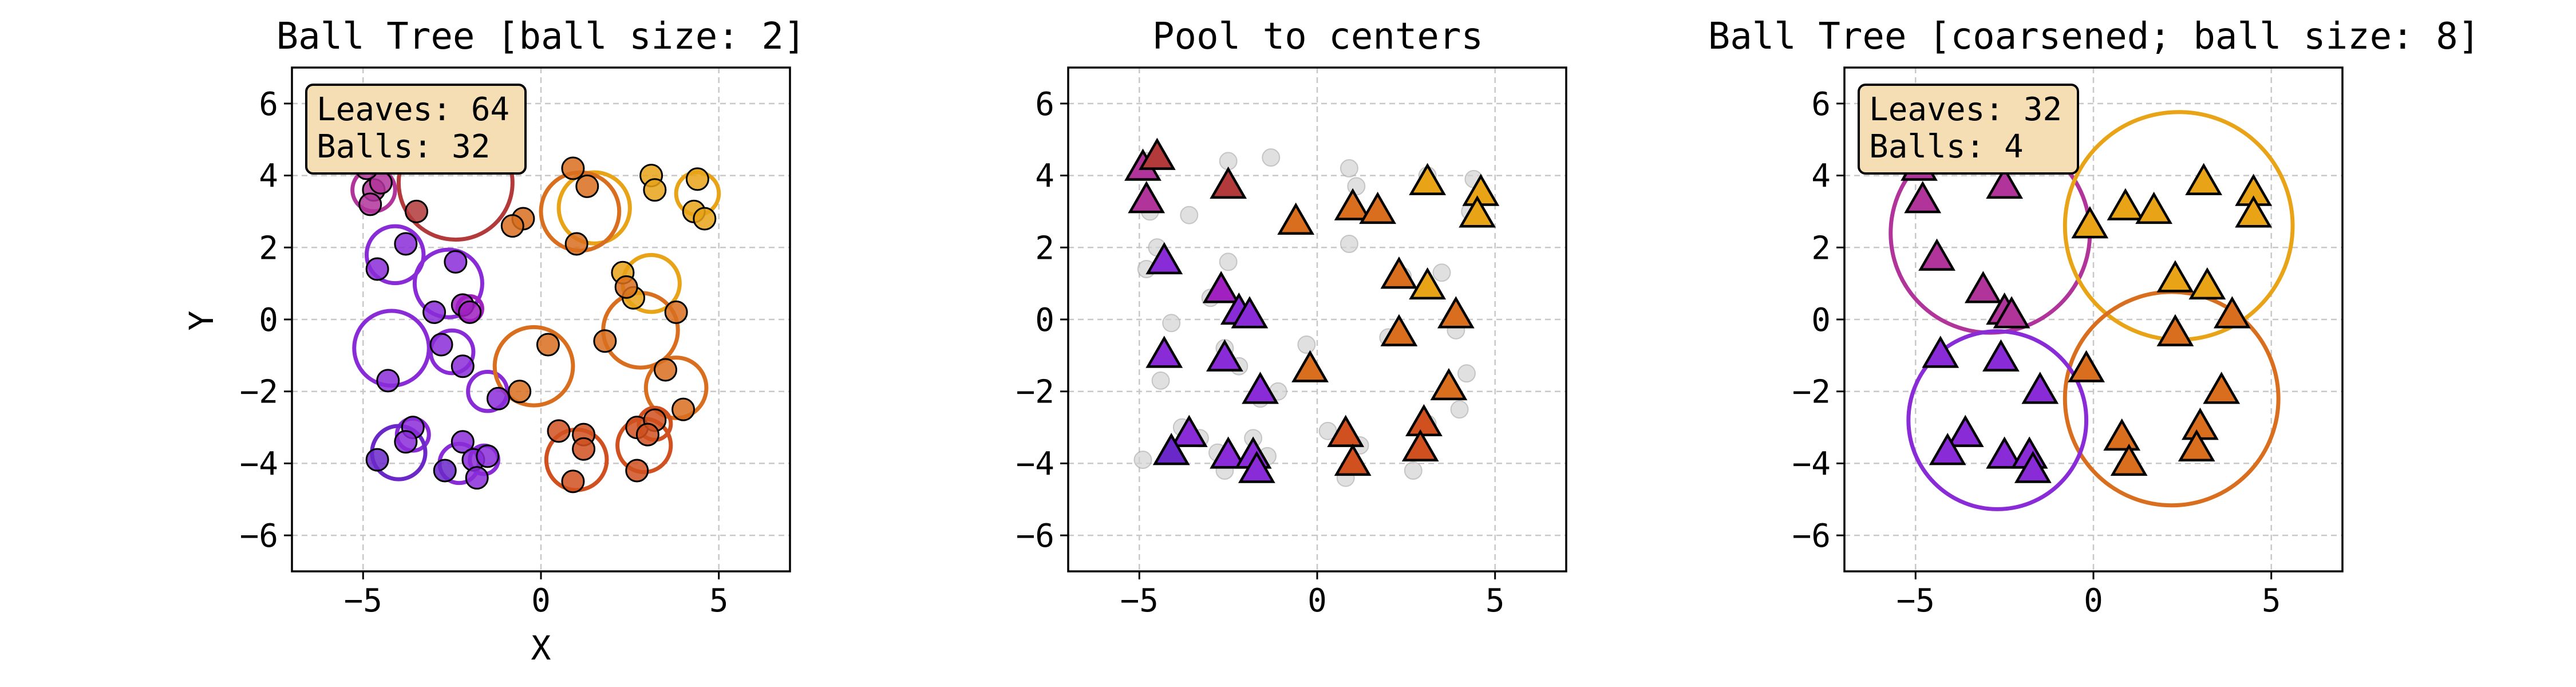 Image resolution: width=2576 pixels, height=687 pixels. What do you see at coordinates (1968, 129) in the screenshot?
I see `panel-3-info-box: Leaves: 32 Balls: 4` at bounding box center [1968, 129].